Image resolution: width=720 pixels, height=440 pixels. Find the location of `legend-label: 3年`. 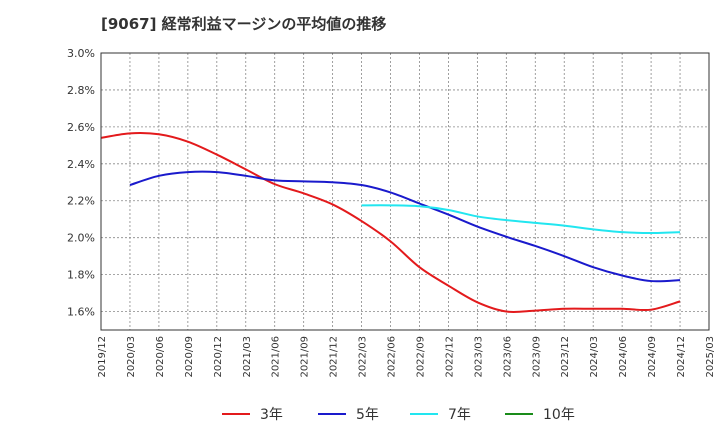

legend-label: 3年 is located at coordinates (271, 415).